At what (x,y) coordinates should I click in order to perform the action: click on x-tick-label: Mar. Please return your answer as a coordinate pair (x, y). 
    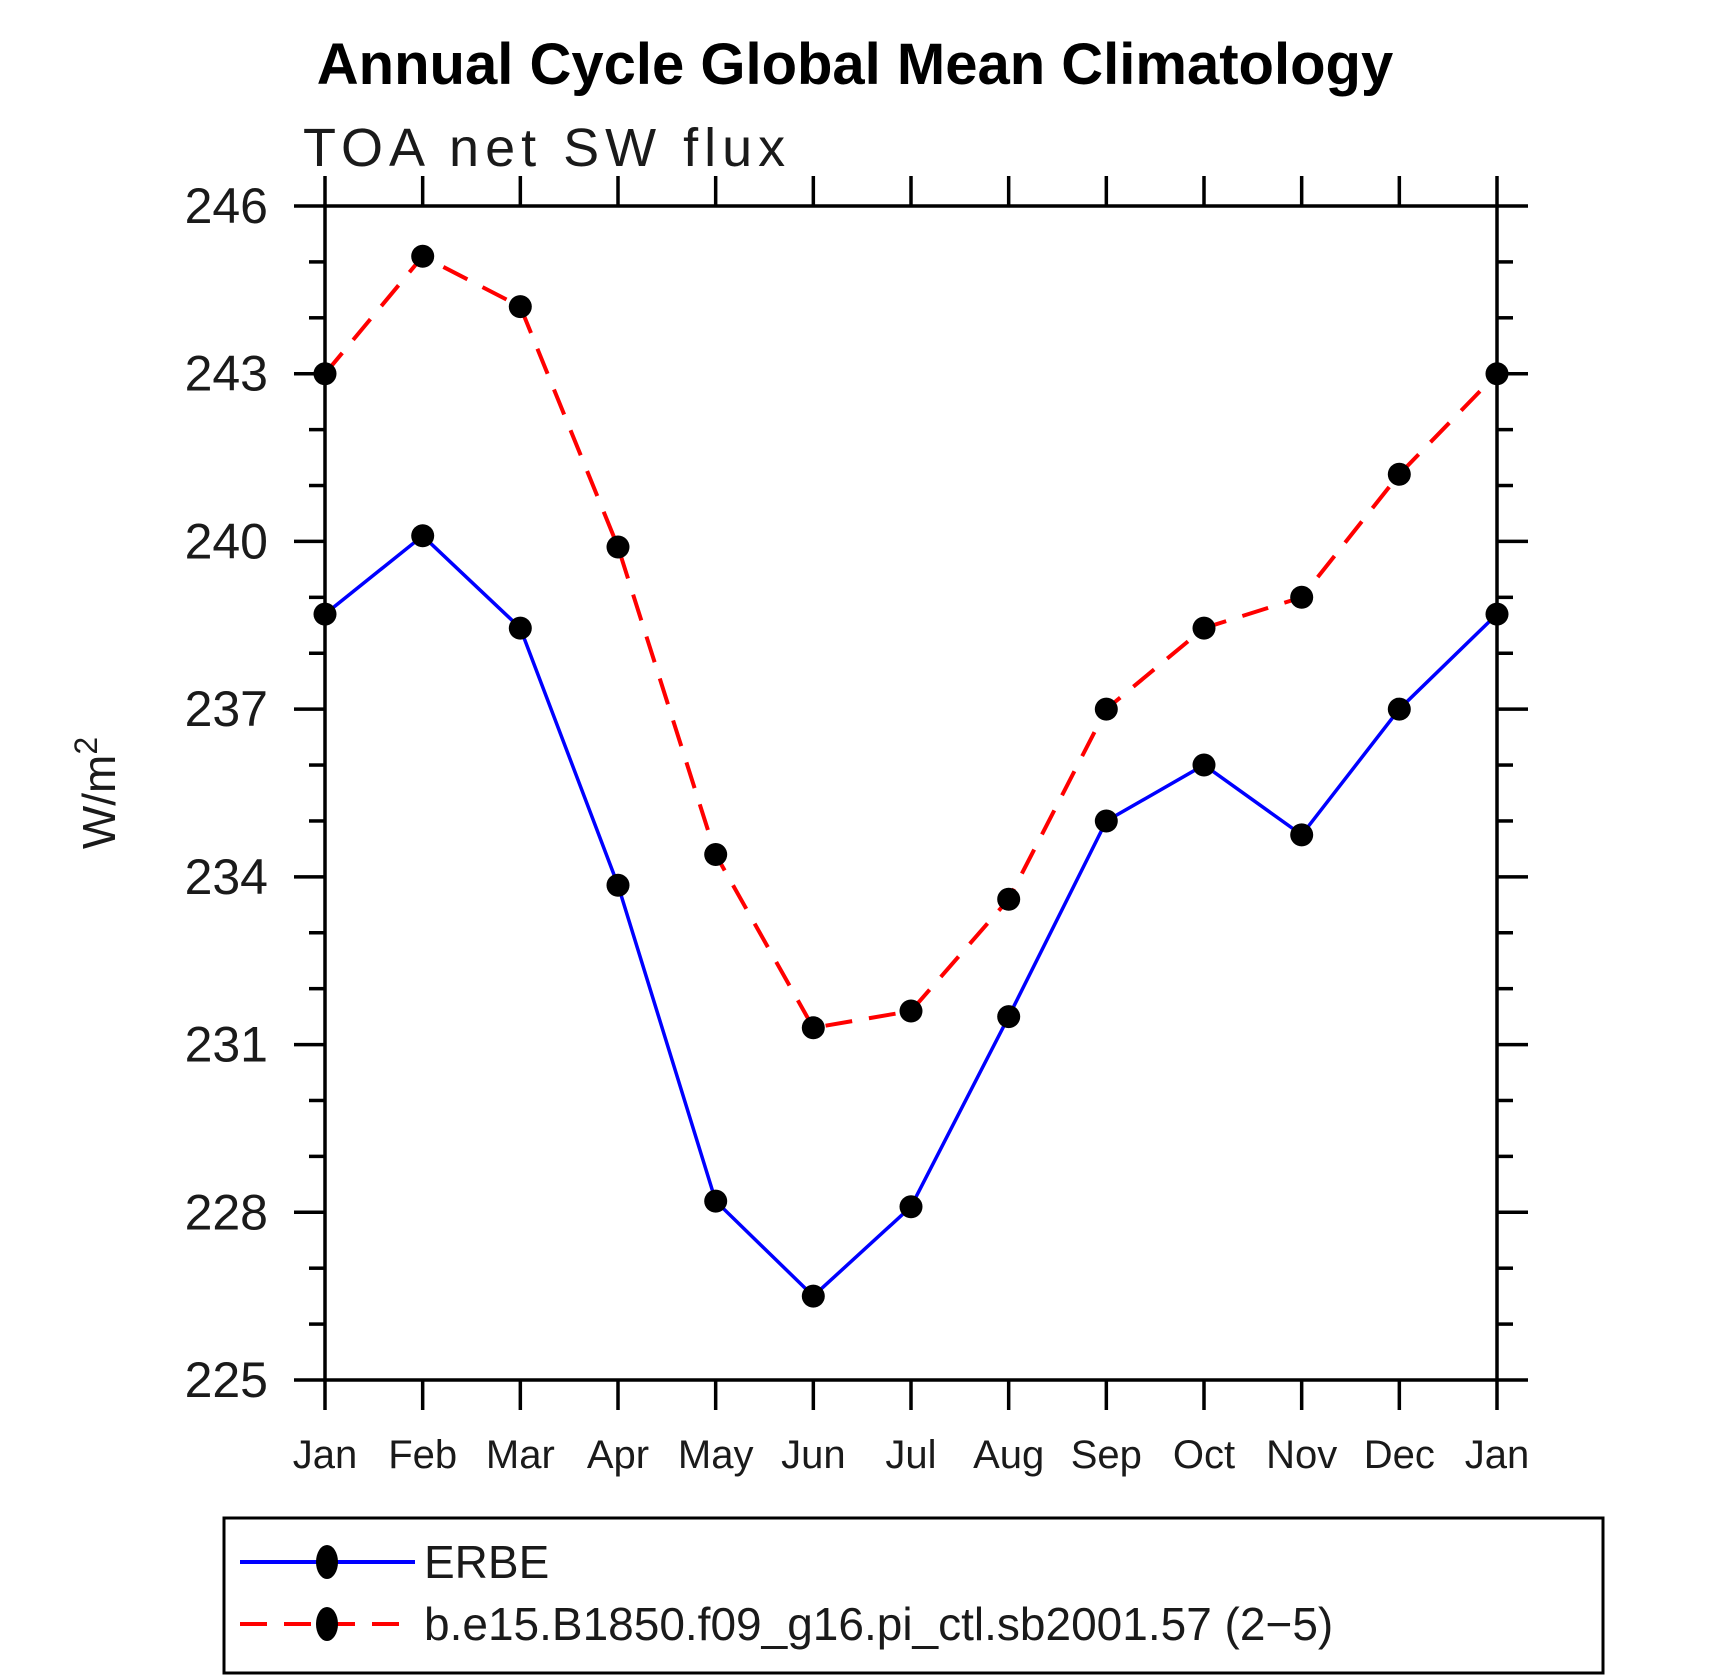
    Looking at the image, I should click on (520, 1455).